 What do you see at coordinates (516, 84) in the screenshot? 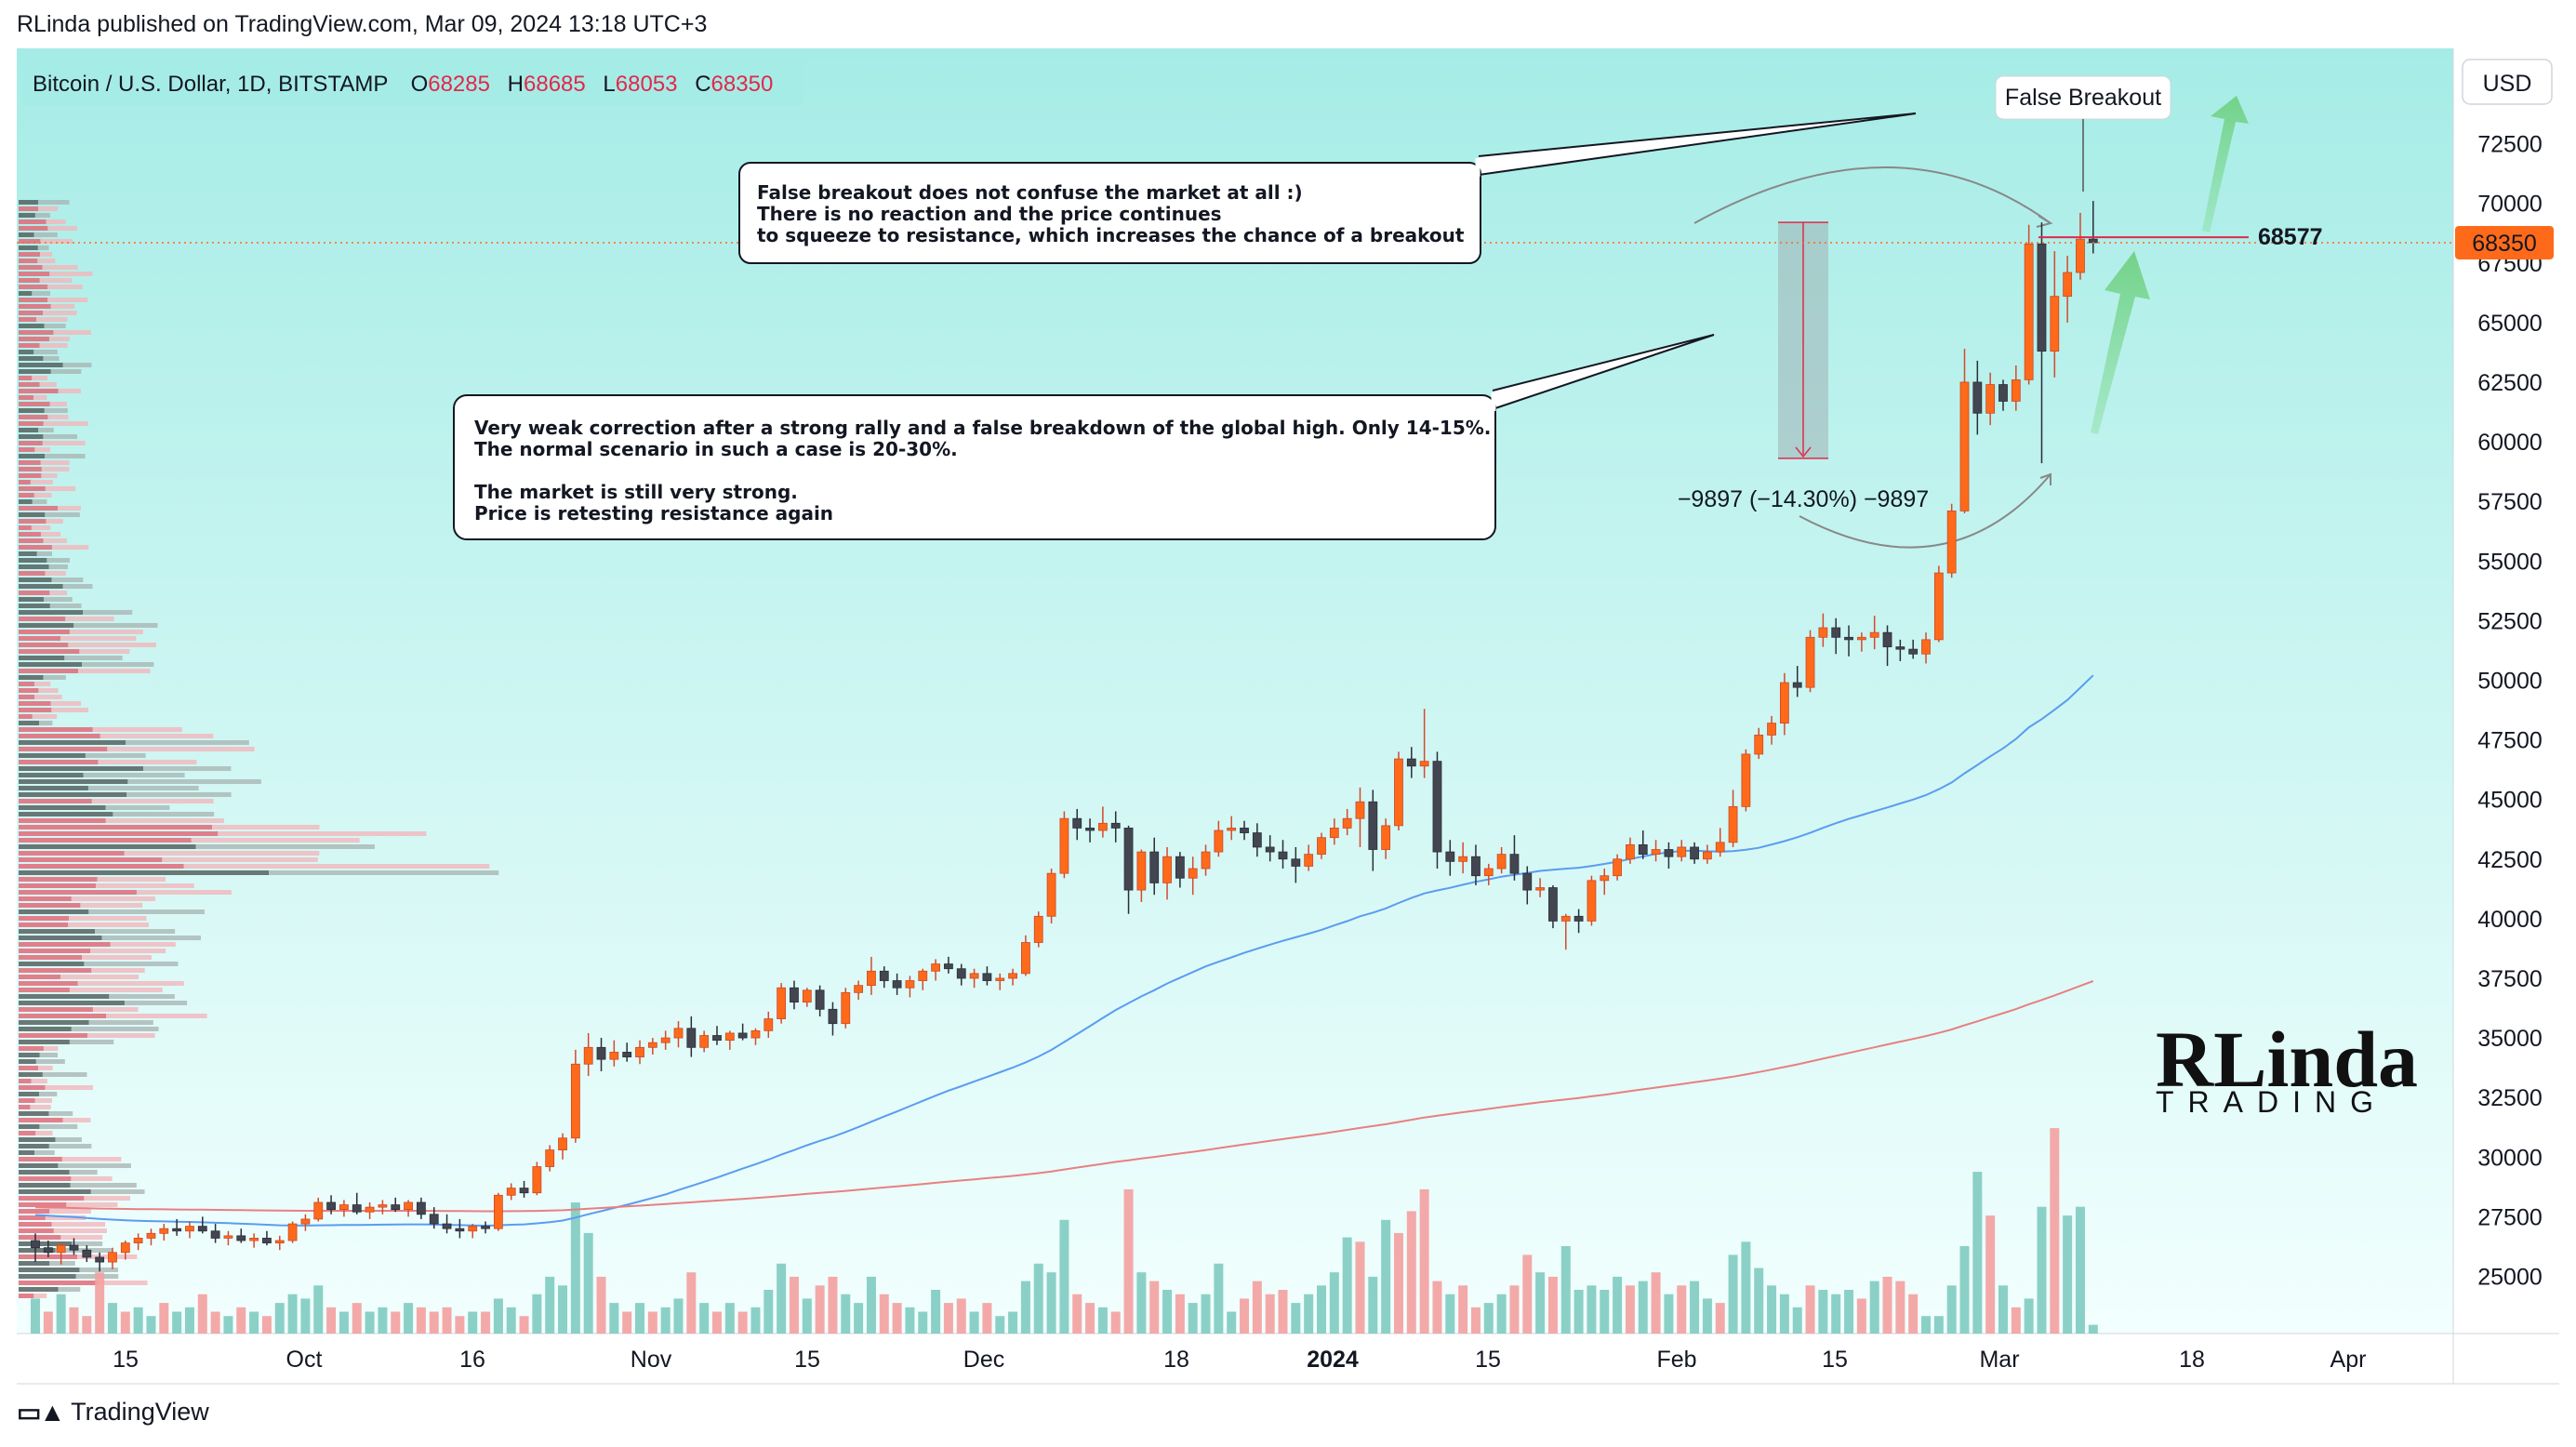
I see `legend-high-key: H` at bounding box center [516, 84].